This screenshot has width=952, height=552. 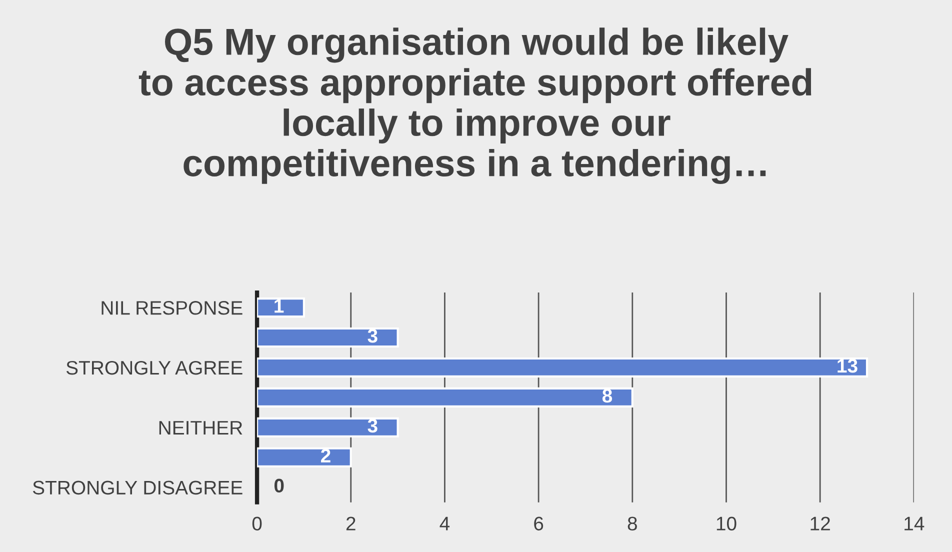 What do you see at coordinates (325, 455) in the screenshot?
I see `data-label: 2` at bounding box center [325, 455].